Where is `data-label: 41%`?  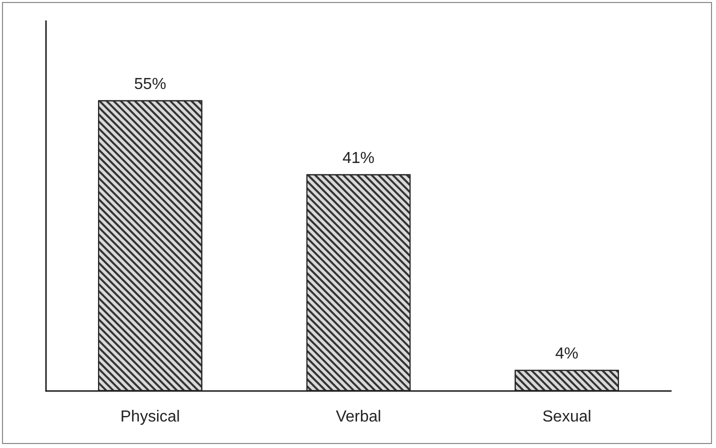
data-label: 41% is located at coordinates (358, 158).